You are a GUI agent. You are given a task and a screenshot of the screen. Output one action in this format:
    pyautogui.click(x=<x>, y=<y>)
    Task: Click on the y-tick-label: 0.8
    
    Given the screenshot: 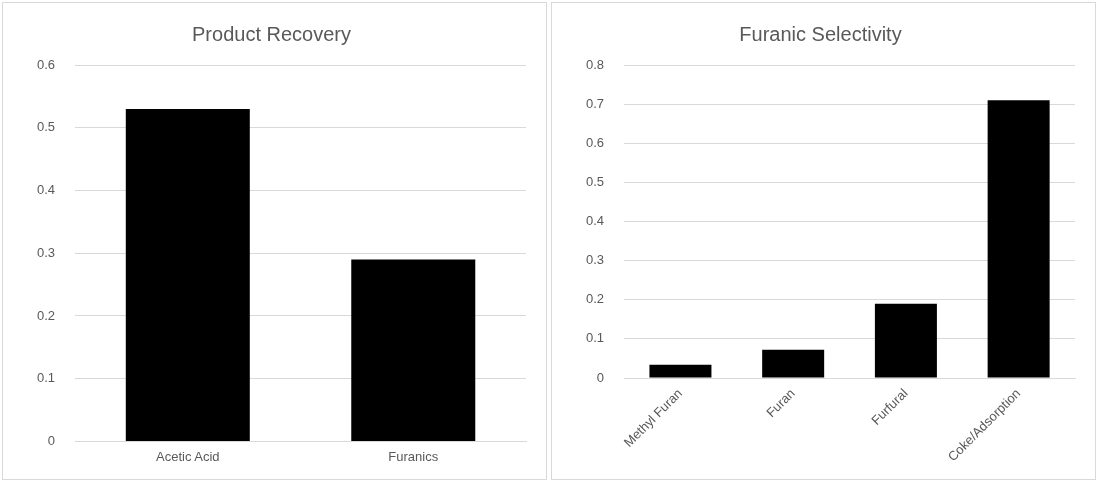 What is the action you would take?
    pyautogui.click(x=595, y=64)
    